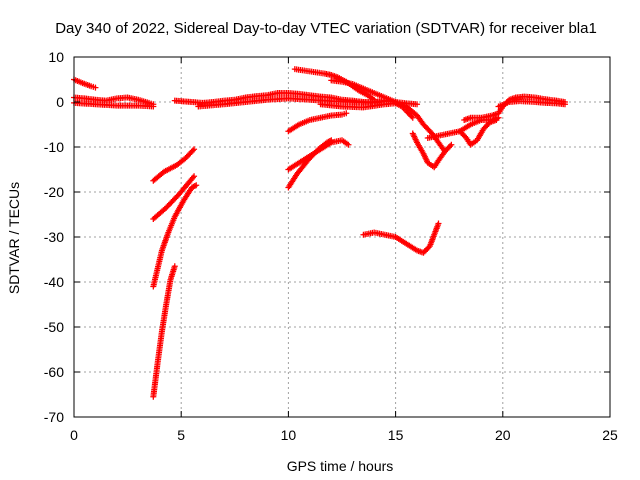 This screenshot has width=640, height=480. What do you see at coordinates (396, 435) in the screenshot?
I see `x-tick-label: 15` at bounding box center [396, 435].